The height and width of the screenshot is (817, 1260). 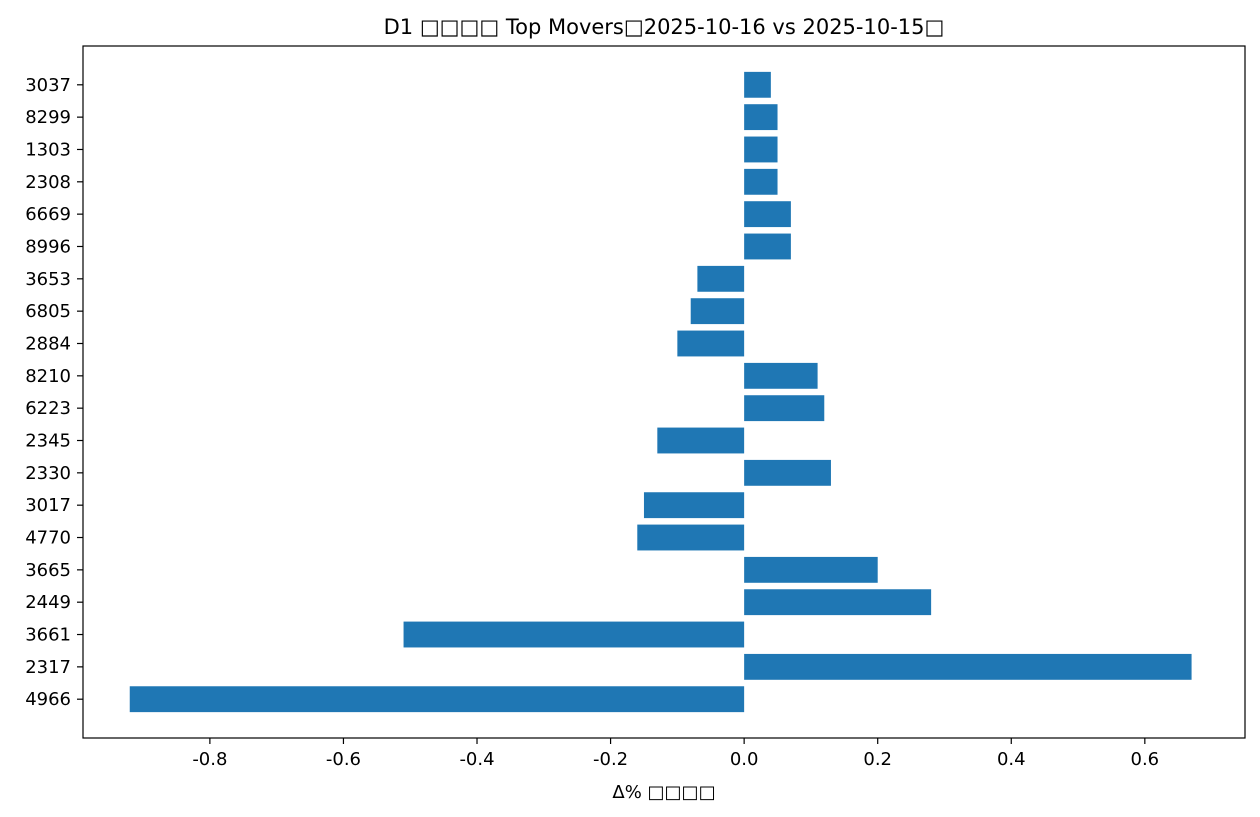 I want to click on y-tick-label: 3017, so click(x=48, y=505).